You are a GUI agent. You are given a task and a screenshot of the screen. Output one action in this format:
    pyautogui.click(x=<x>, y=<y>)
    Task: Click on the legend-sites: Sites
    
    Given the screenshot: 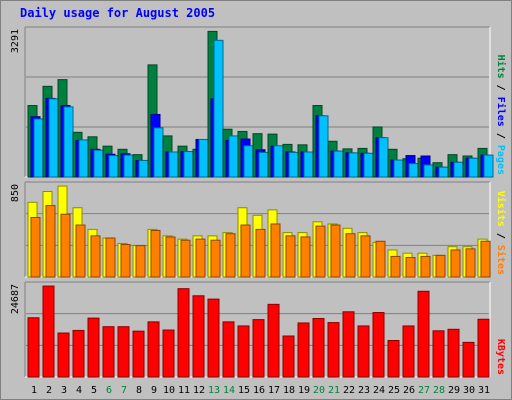 What is the action you would take?
    pyautogui.click(x=501, y=260)
    